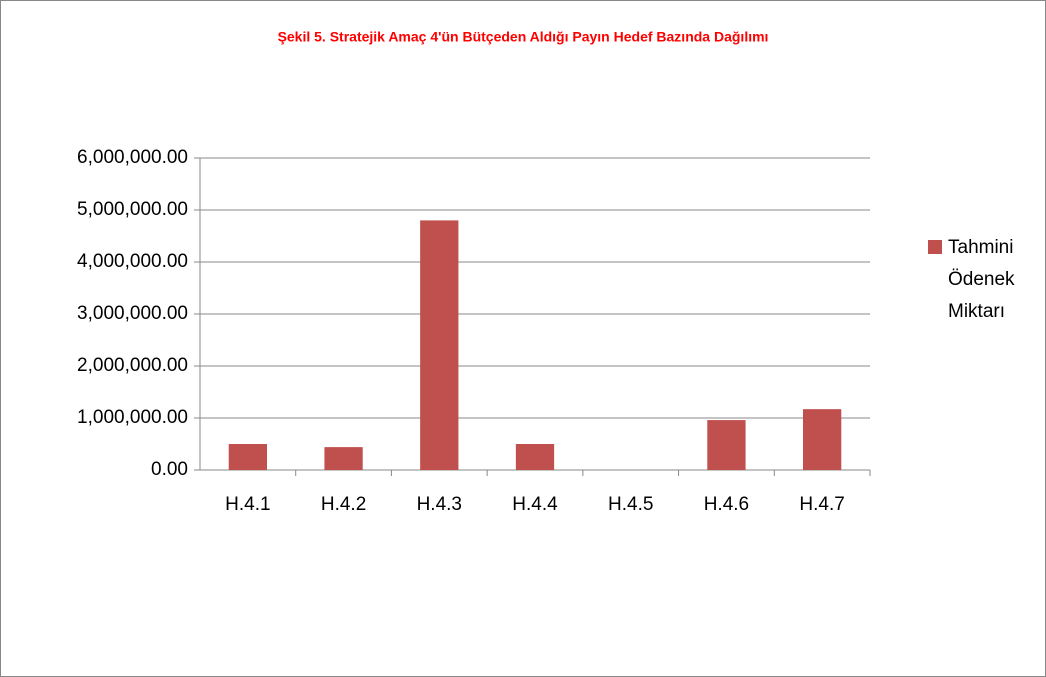  I want to click on x-tick-label: H.4.1, so click(247, 504).